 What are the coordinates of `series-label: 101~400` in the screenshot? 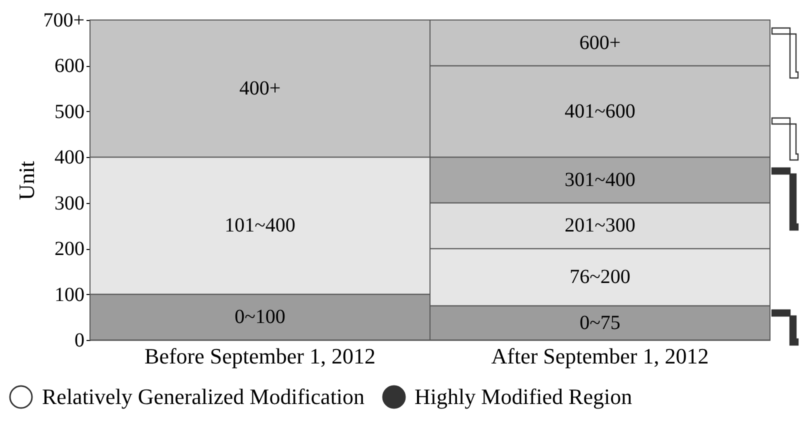 It's located at (260, 225).